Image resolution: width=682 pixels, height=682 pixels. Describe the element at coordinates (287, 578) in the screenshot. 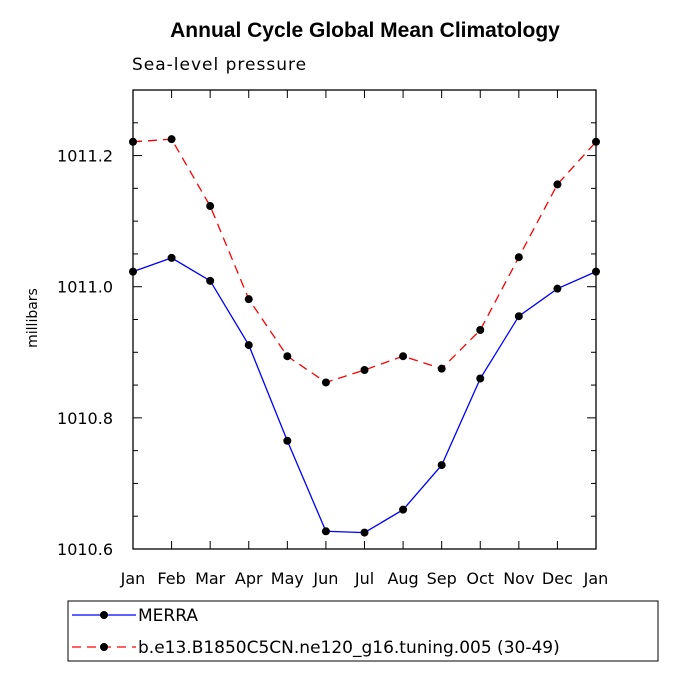

I see `x-tick-label: May` at that location.